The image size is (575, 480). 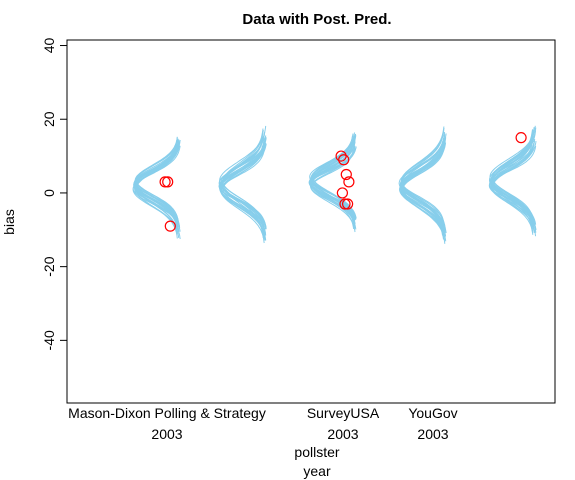 What do you see at coordinates (432, 413) in the screenshot?
I see `x-group-label: YouGov` at bounding box center [432, 413].